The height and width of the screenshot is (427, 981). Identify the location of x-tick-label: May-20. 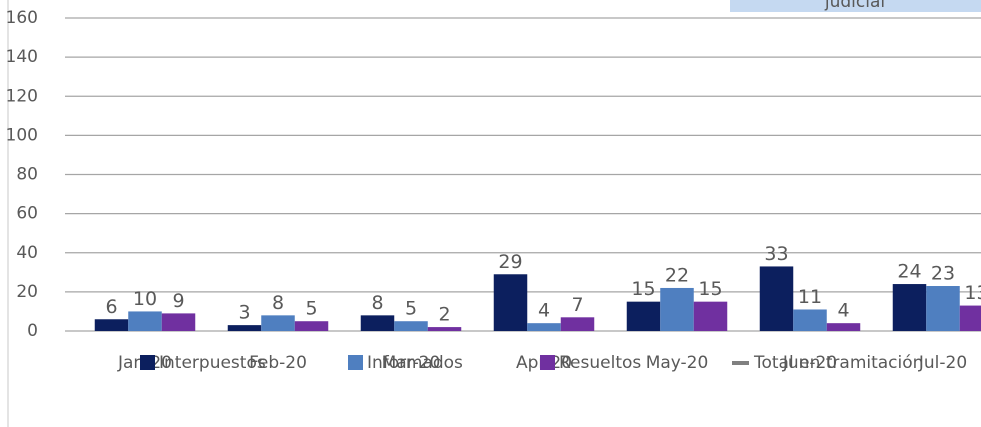
(677, 363).